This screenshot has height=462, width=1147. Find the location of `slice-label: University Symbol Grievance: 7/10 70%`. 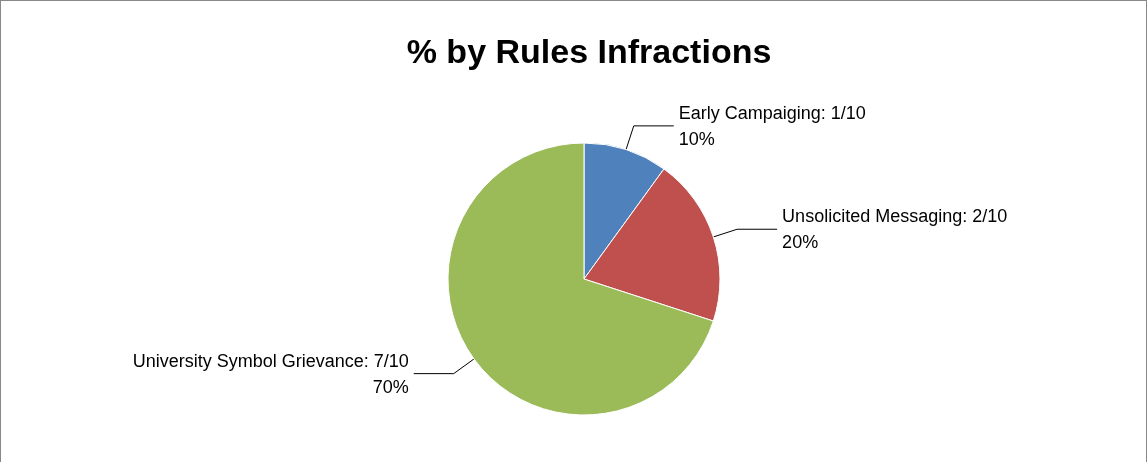

slice-label: University Symbol Grievance: 7/10 70% is located at coordinates (270, 373).